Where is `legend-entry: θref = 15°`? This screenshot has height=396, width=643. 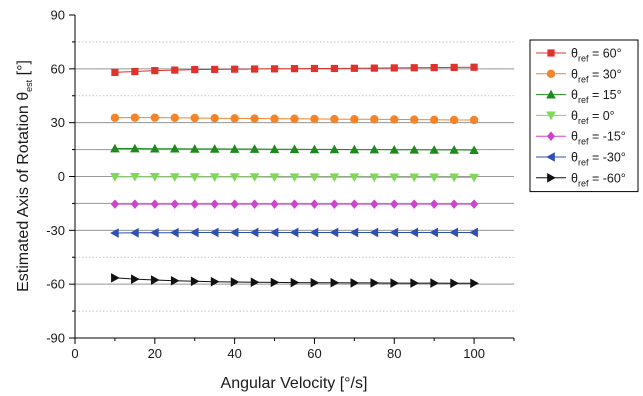 legend-entry: θref = 15° is located at coordinates (579, 96).